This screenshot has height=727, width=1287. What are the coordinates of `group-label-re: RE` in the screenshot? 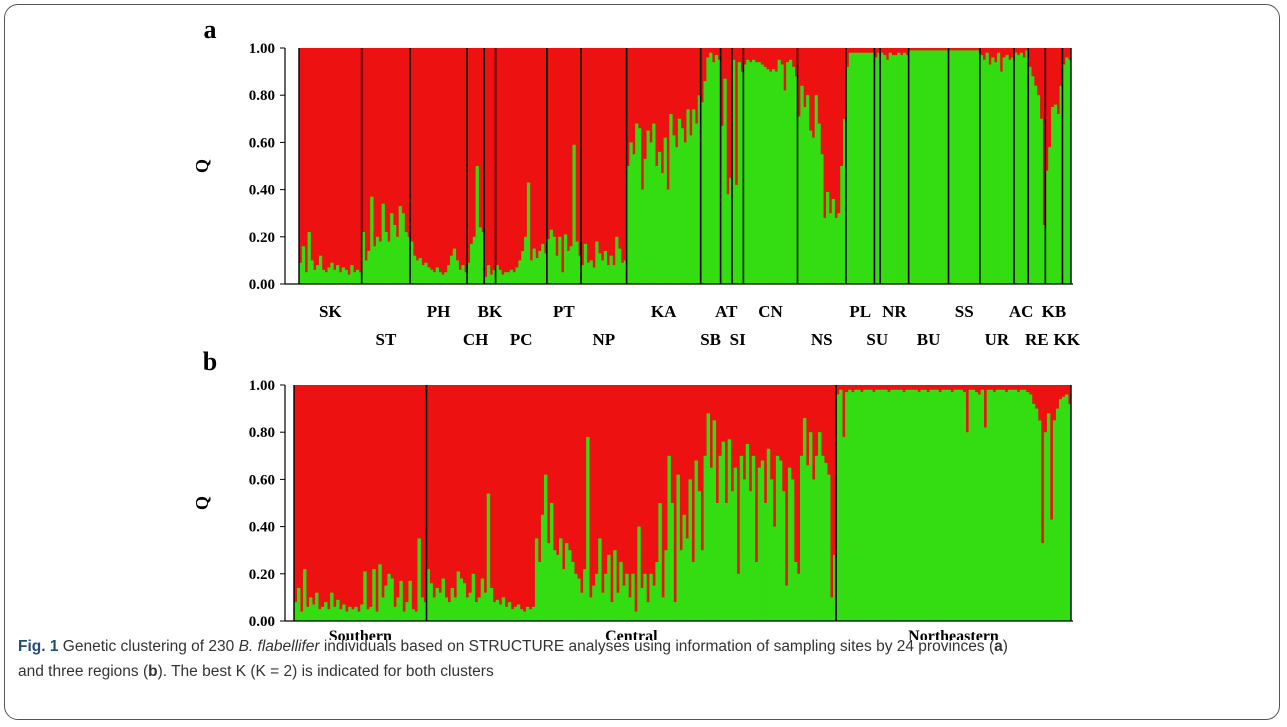 It's located at (1037, 339).